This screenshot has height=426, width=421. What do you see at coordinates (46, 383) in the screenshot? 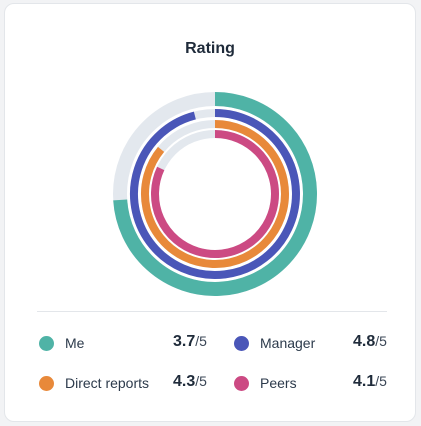
I see `legend-dot-direct-reports` at bounding box center [46, 383].